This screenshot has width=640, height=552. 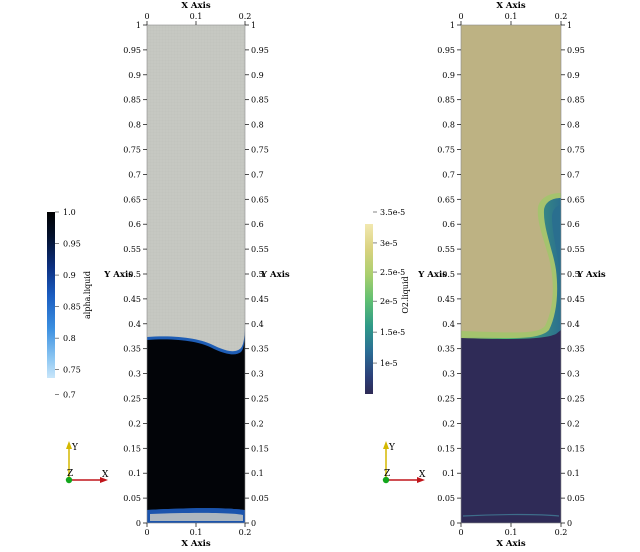 What do you see at coordinates (446, 299) in the screenshot?
I see `y-tick-label-left: 0.45` at bounding box center [446, 299].